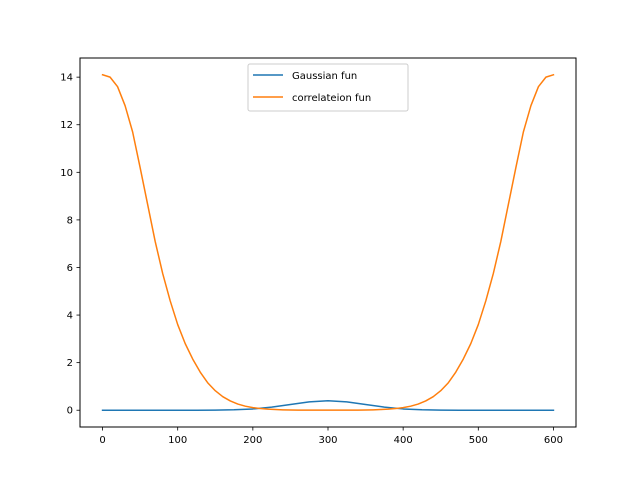 Image resolution: width=640 pixels, height=480 pixels. What do you see at coordinates (70, 268) in the screenshot?
I see `y-tick-label: 6` at bounding box center [70, 268].